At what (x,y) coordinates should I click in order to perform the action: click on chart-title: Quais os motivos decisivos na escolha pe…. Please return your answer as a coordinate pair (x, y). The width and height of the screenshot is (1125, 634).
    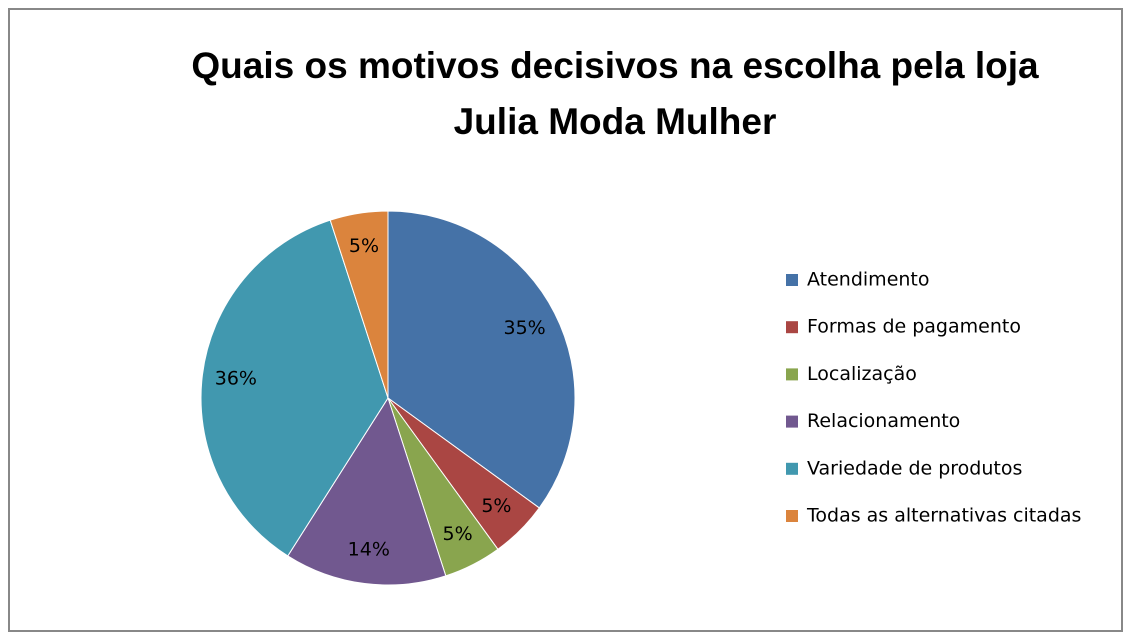
    Looking at the image, I should click on (615, 93).